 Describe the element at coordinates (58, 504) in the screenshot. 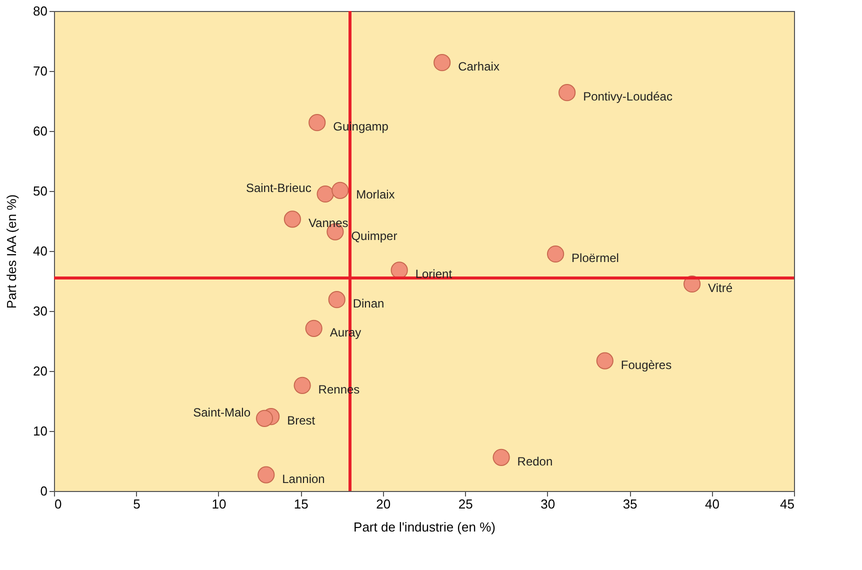

I see `x-tick-label: 0` at that location.